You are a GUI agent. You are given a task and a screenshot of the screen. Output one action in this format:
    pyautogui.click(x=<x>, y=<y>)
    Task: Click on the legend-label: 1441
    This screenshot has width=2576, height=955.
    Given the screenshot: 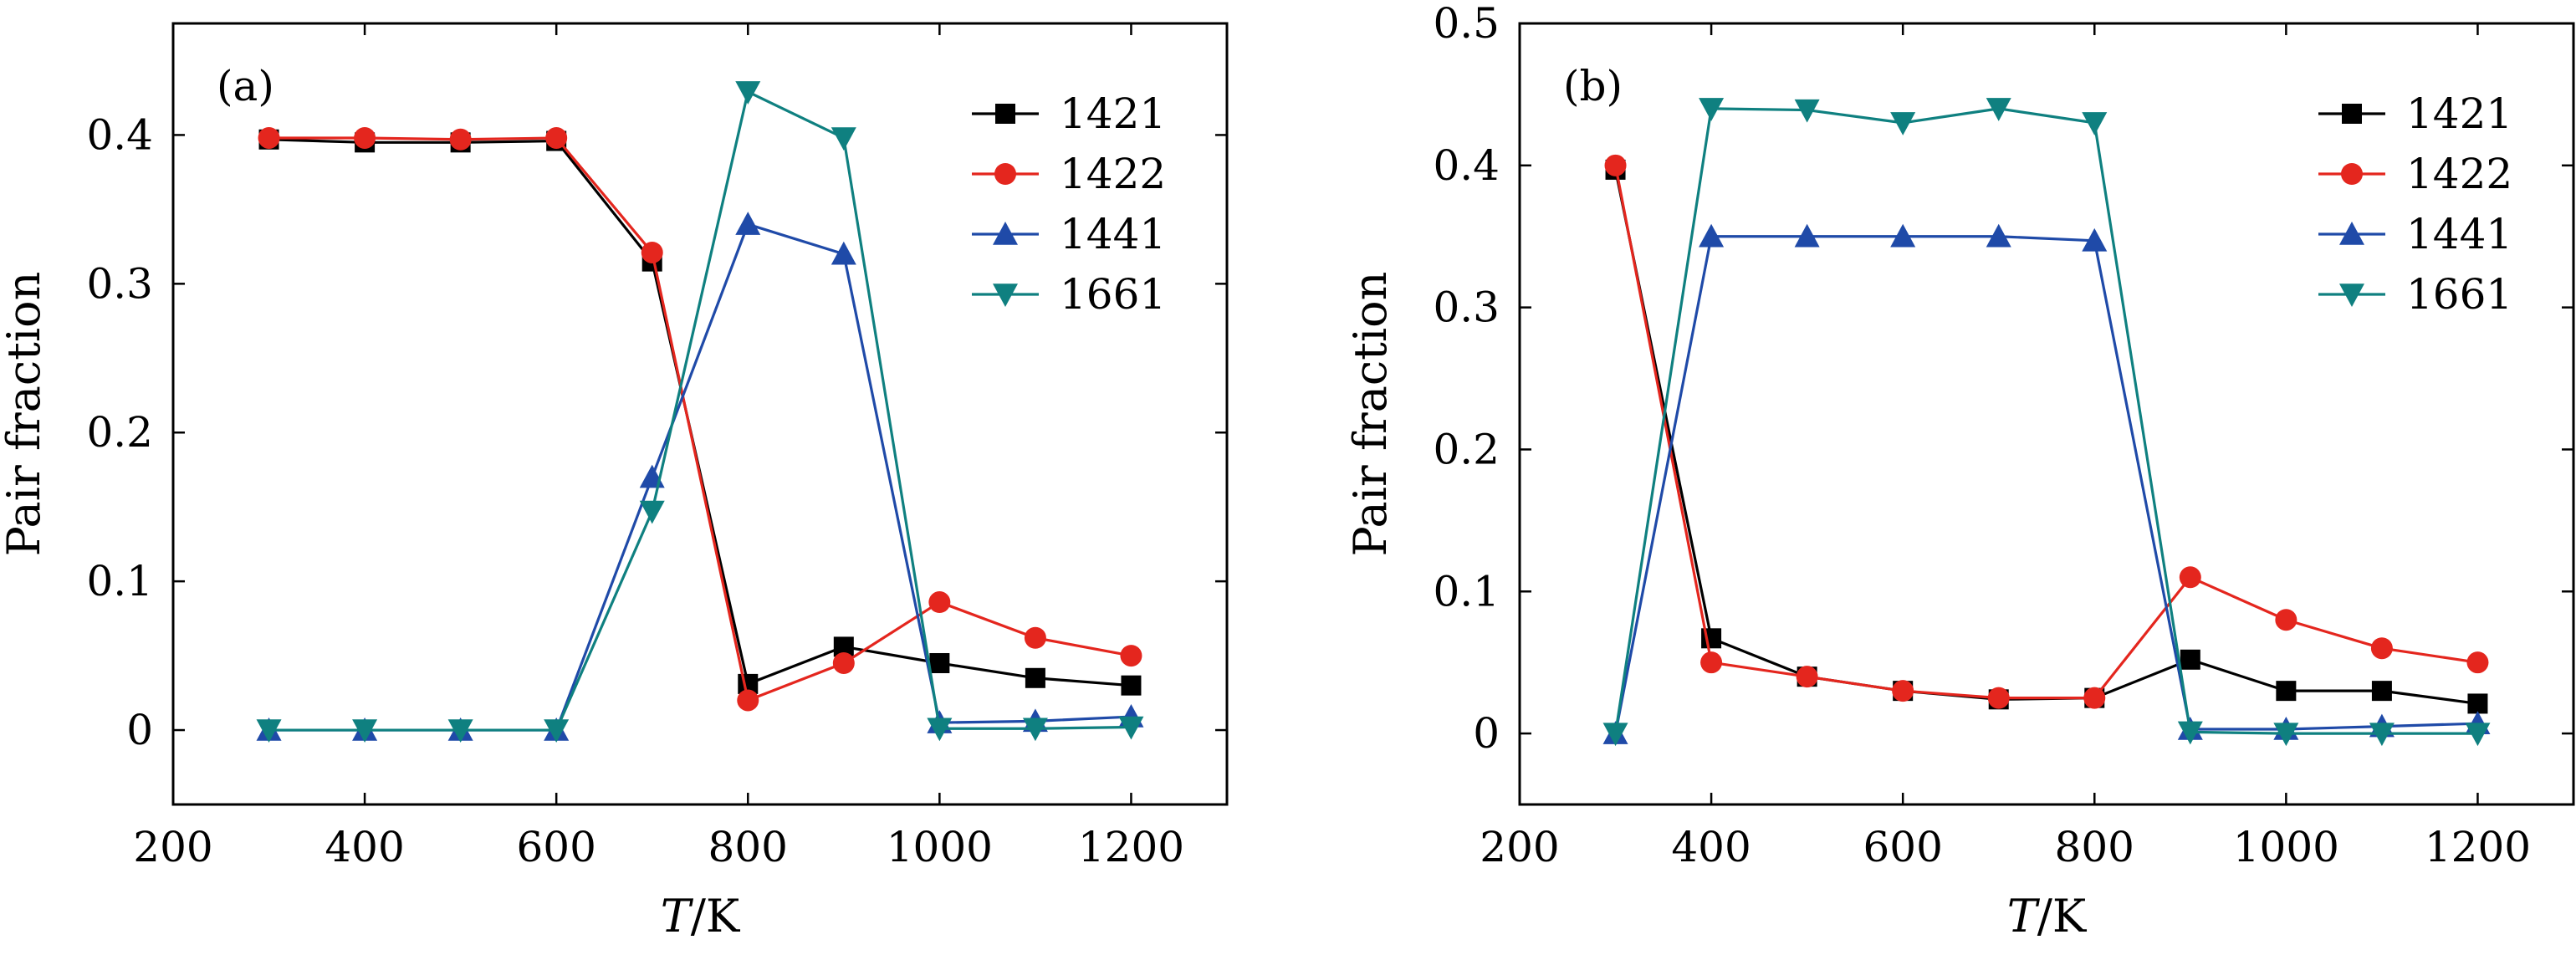 What is the action you would take?
    pyautogui.click(x=2459, y=234)
    